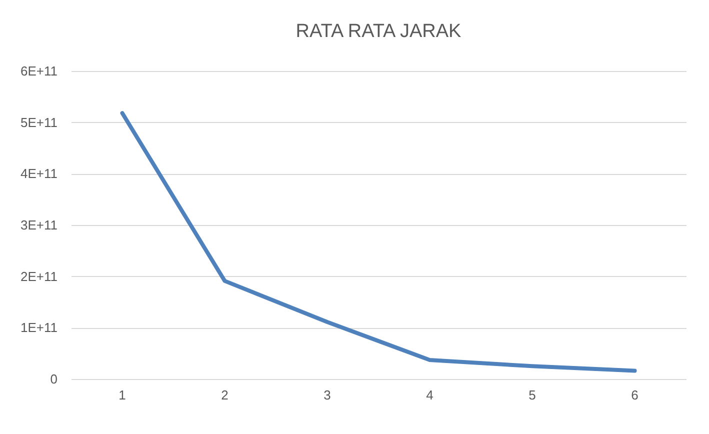 Image resolution: width=709 pixels, height=434 pixels. Describe the element at coordinates (54, 379) in the screenshot. I see `y-tick-label: 0` at that location.